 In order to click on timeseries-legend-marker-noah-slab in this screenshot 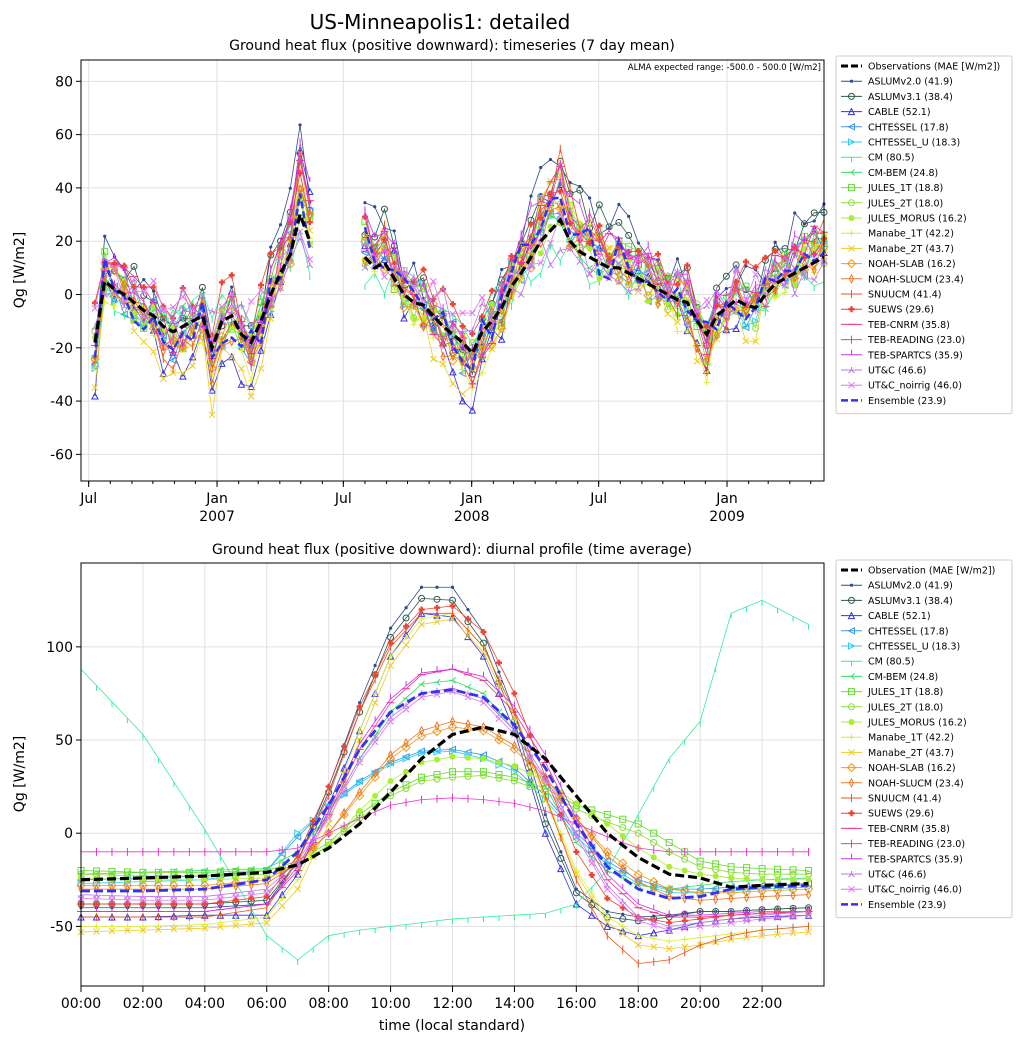, I will do `click(851, 263)`.